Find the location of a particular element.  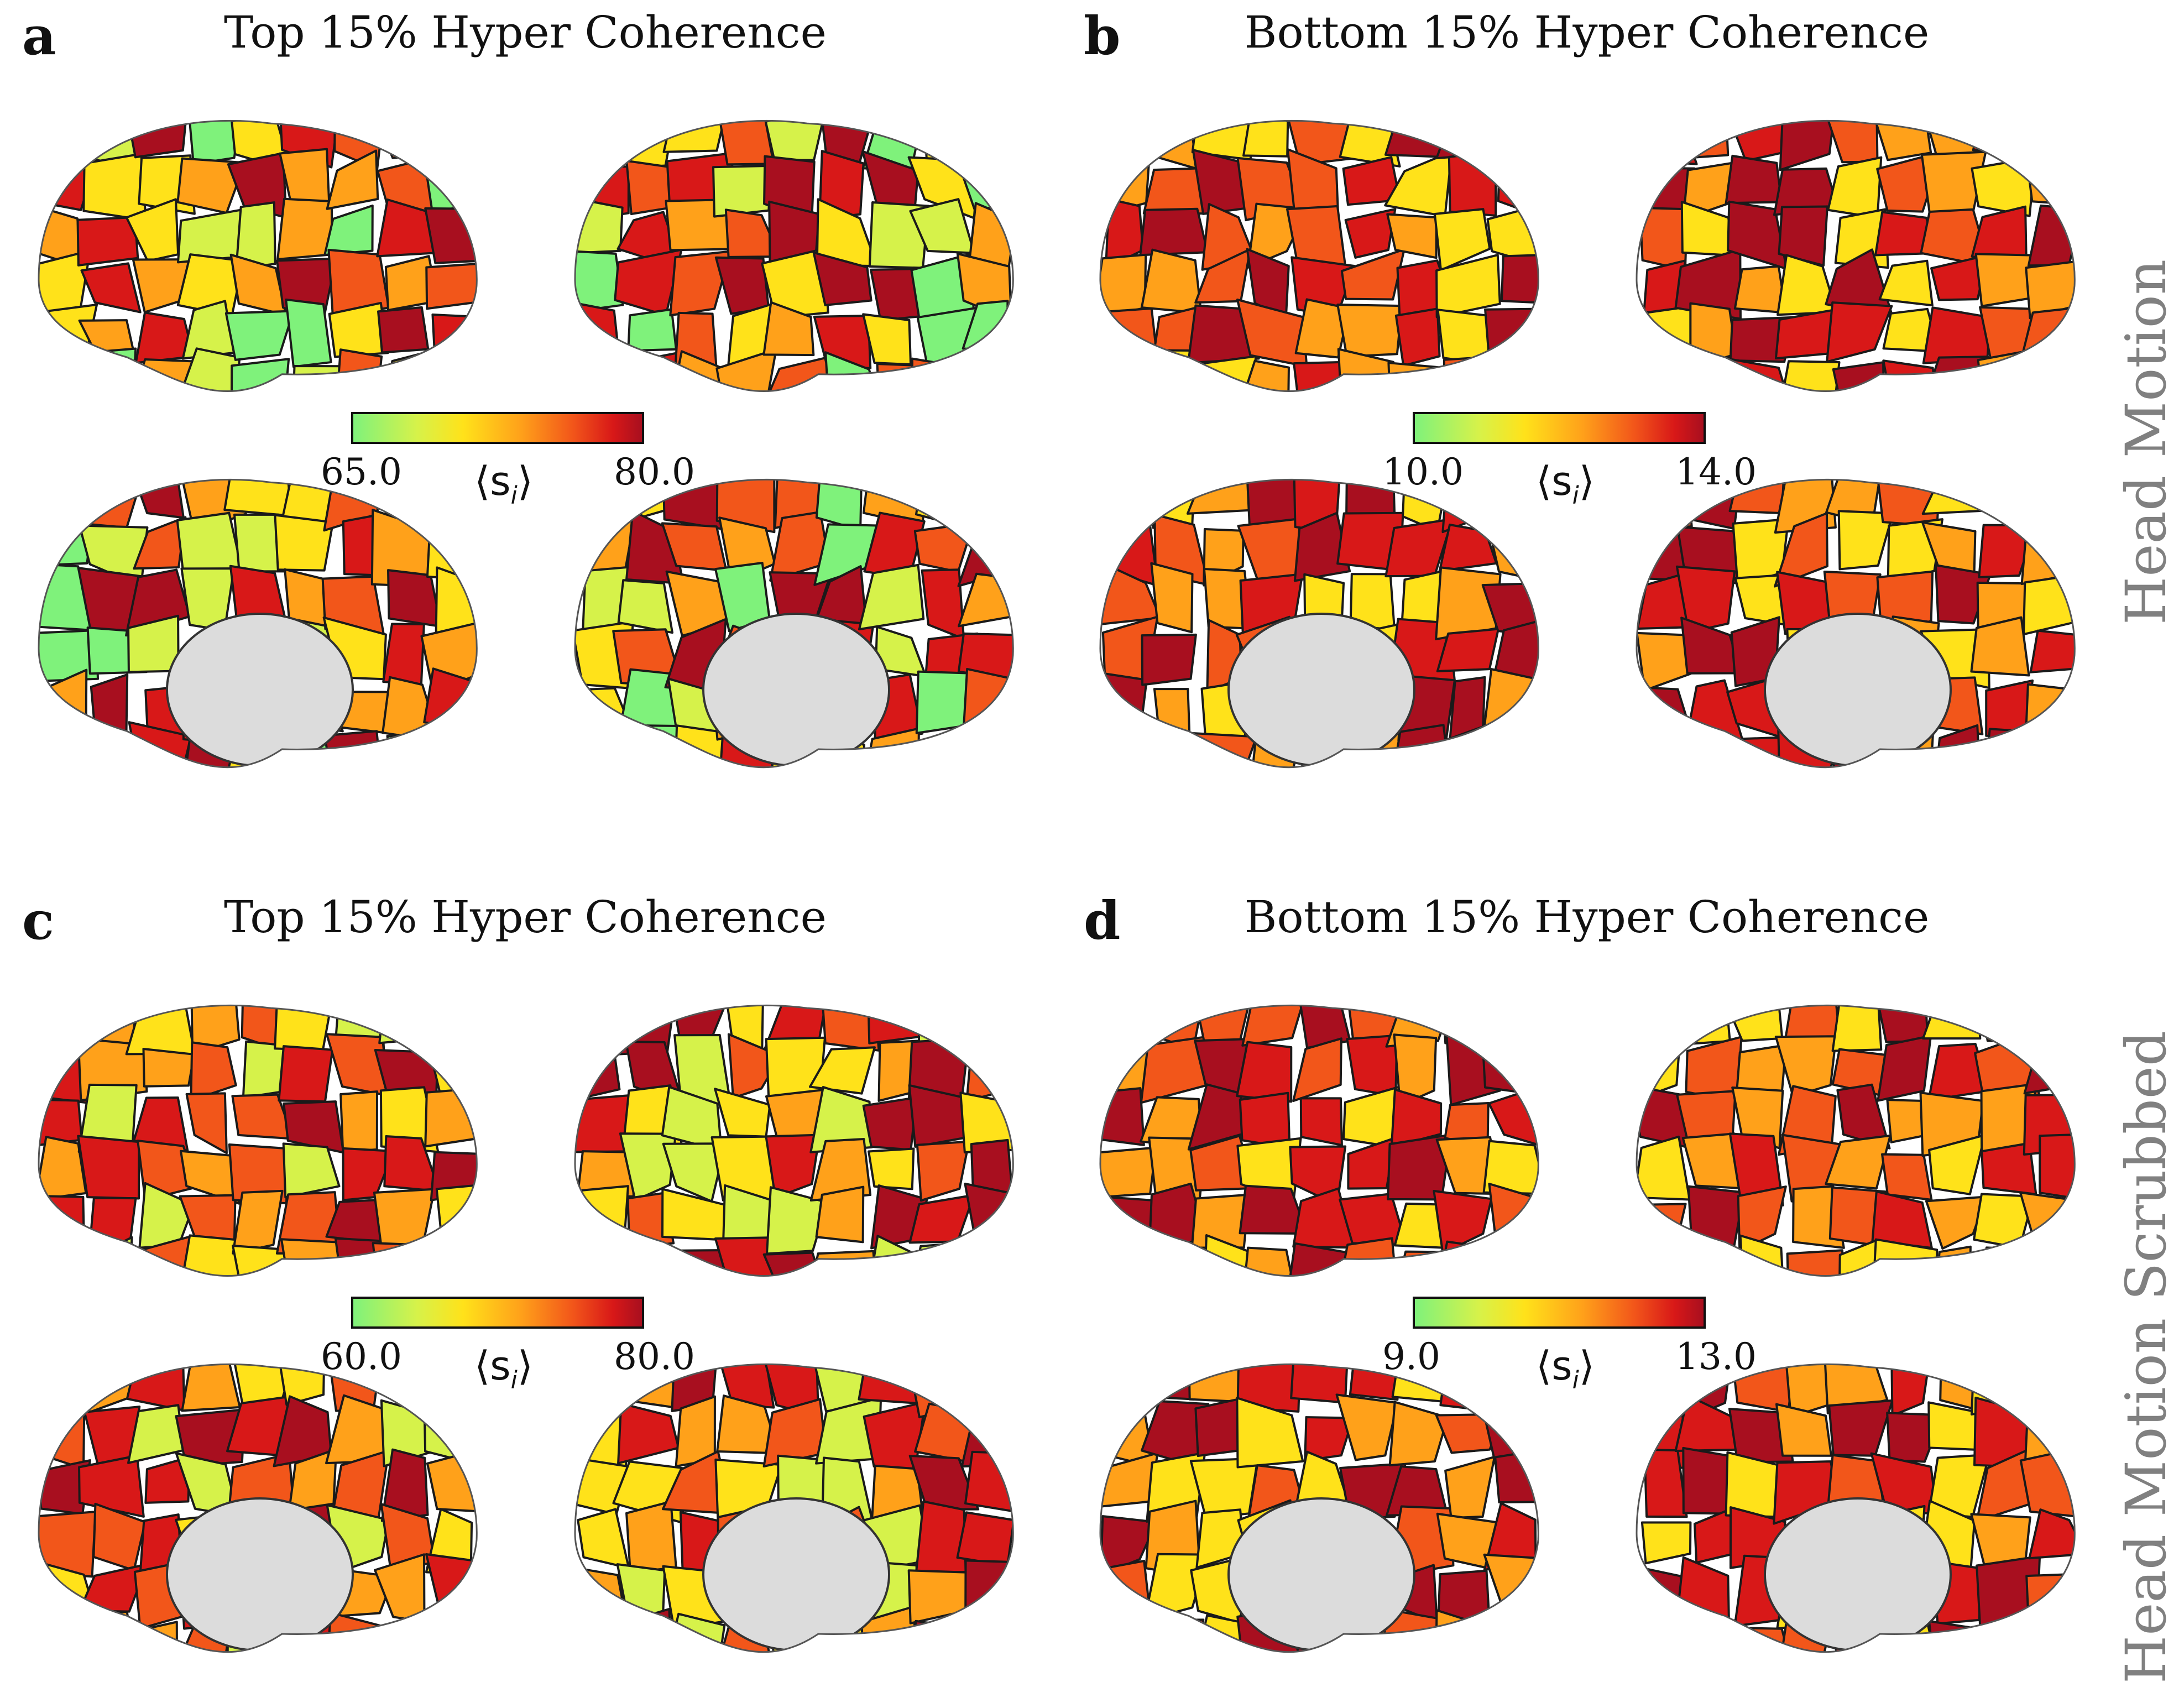

colorbar-label: ⟨si⟩ is located at coordinates (1565, 1368).